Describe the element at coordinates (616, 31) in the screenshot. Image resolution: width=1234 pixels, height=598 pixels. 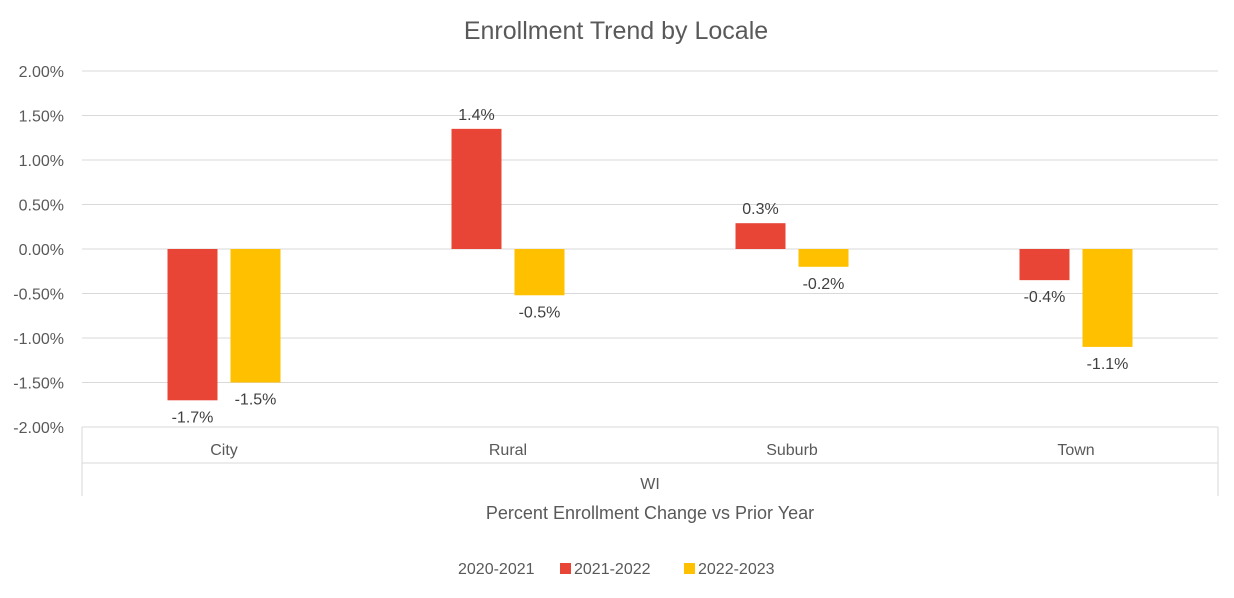
I see `chart-title: Enrollment Trend by Locale` at that location.